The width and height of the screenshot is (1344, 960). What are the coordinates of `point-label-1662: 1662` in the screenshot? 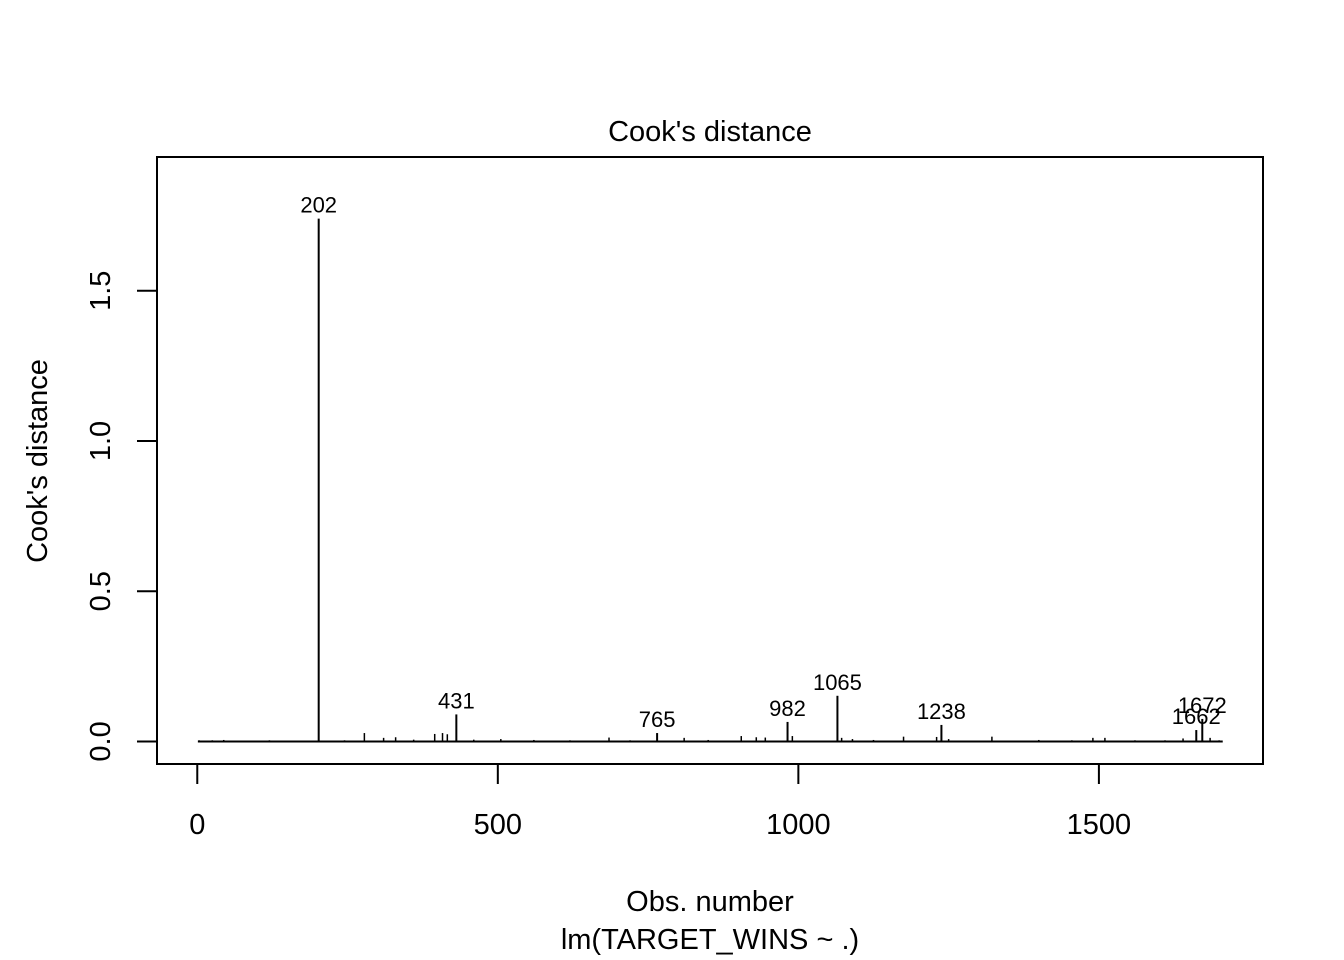 It's located at (1196, 716).